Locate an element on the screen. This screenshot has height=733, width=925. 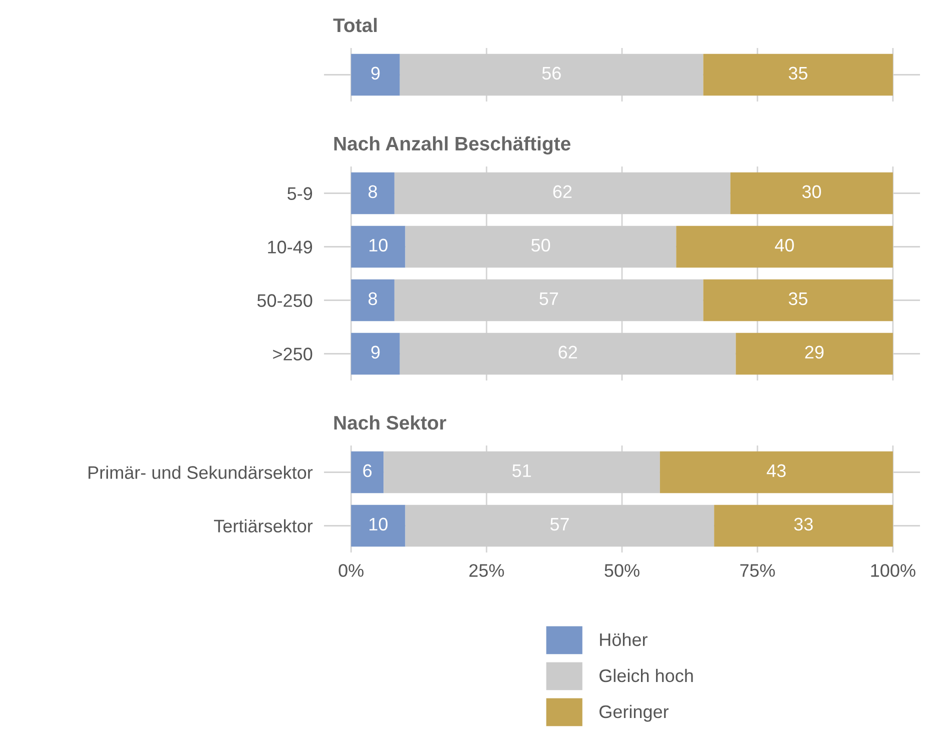
chart-title: Nach Anzahl Beschäftigte is located at coordinates (452, 145).